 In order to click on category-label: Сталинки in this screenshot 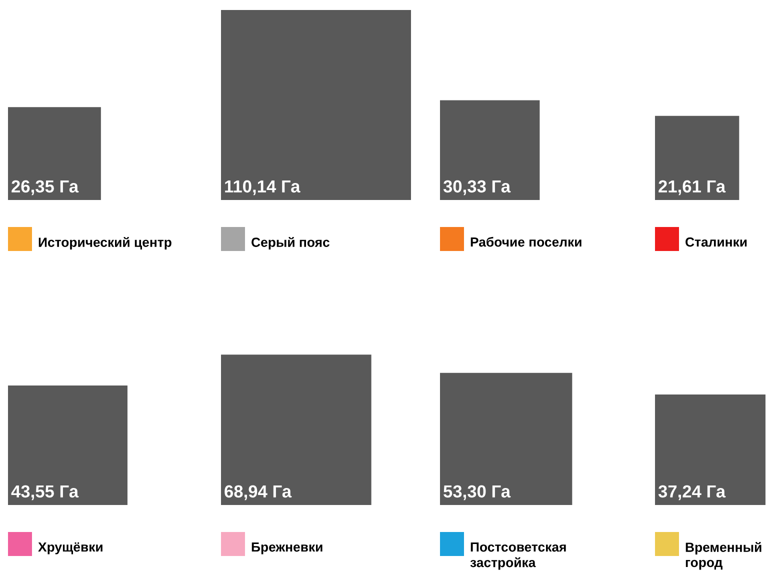, I will do `click(716, 242)`.